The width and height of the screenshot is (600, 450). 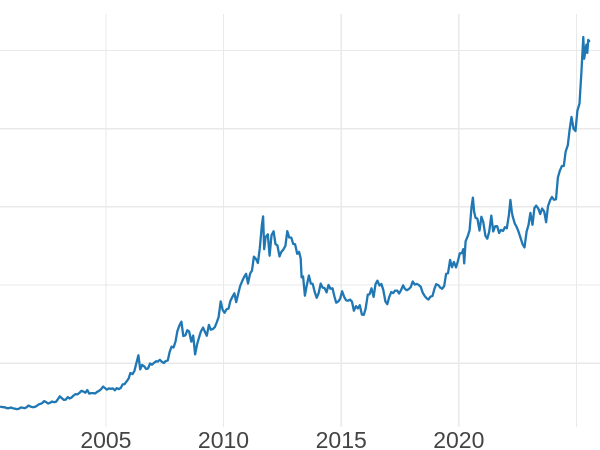 What do you see at coordinates (223, 438) in the screenshot?
I see `x-tick-label-2010: 2010` at bounding box center [223, 438].